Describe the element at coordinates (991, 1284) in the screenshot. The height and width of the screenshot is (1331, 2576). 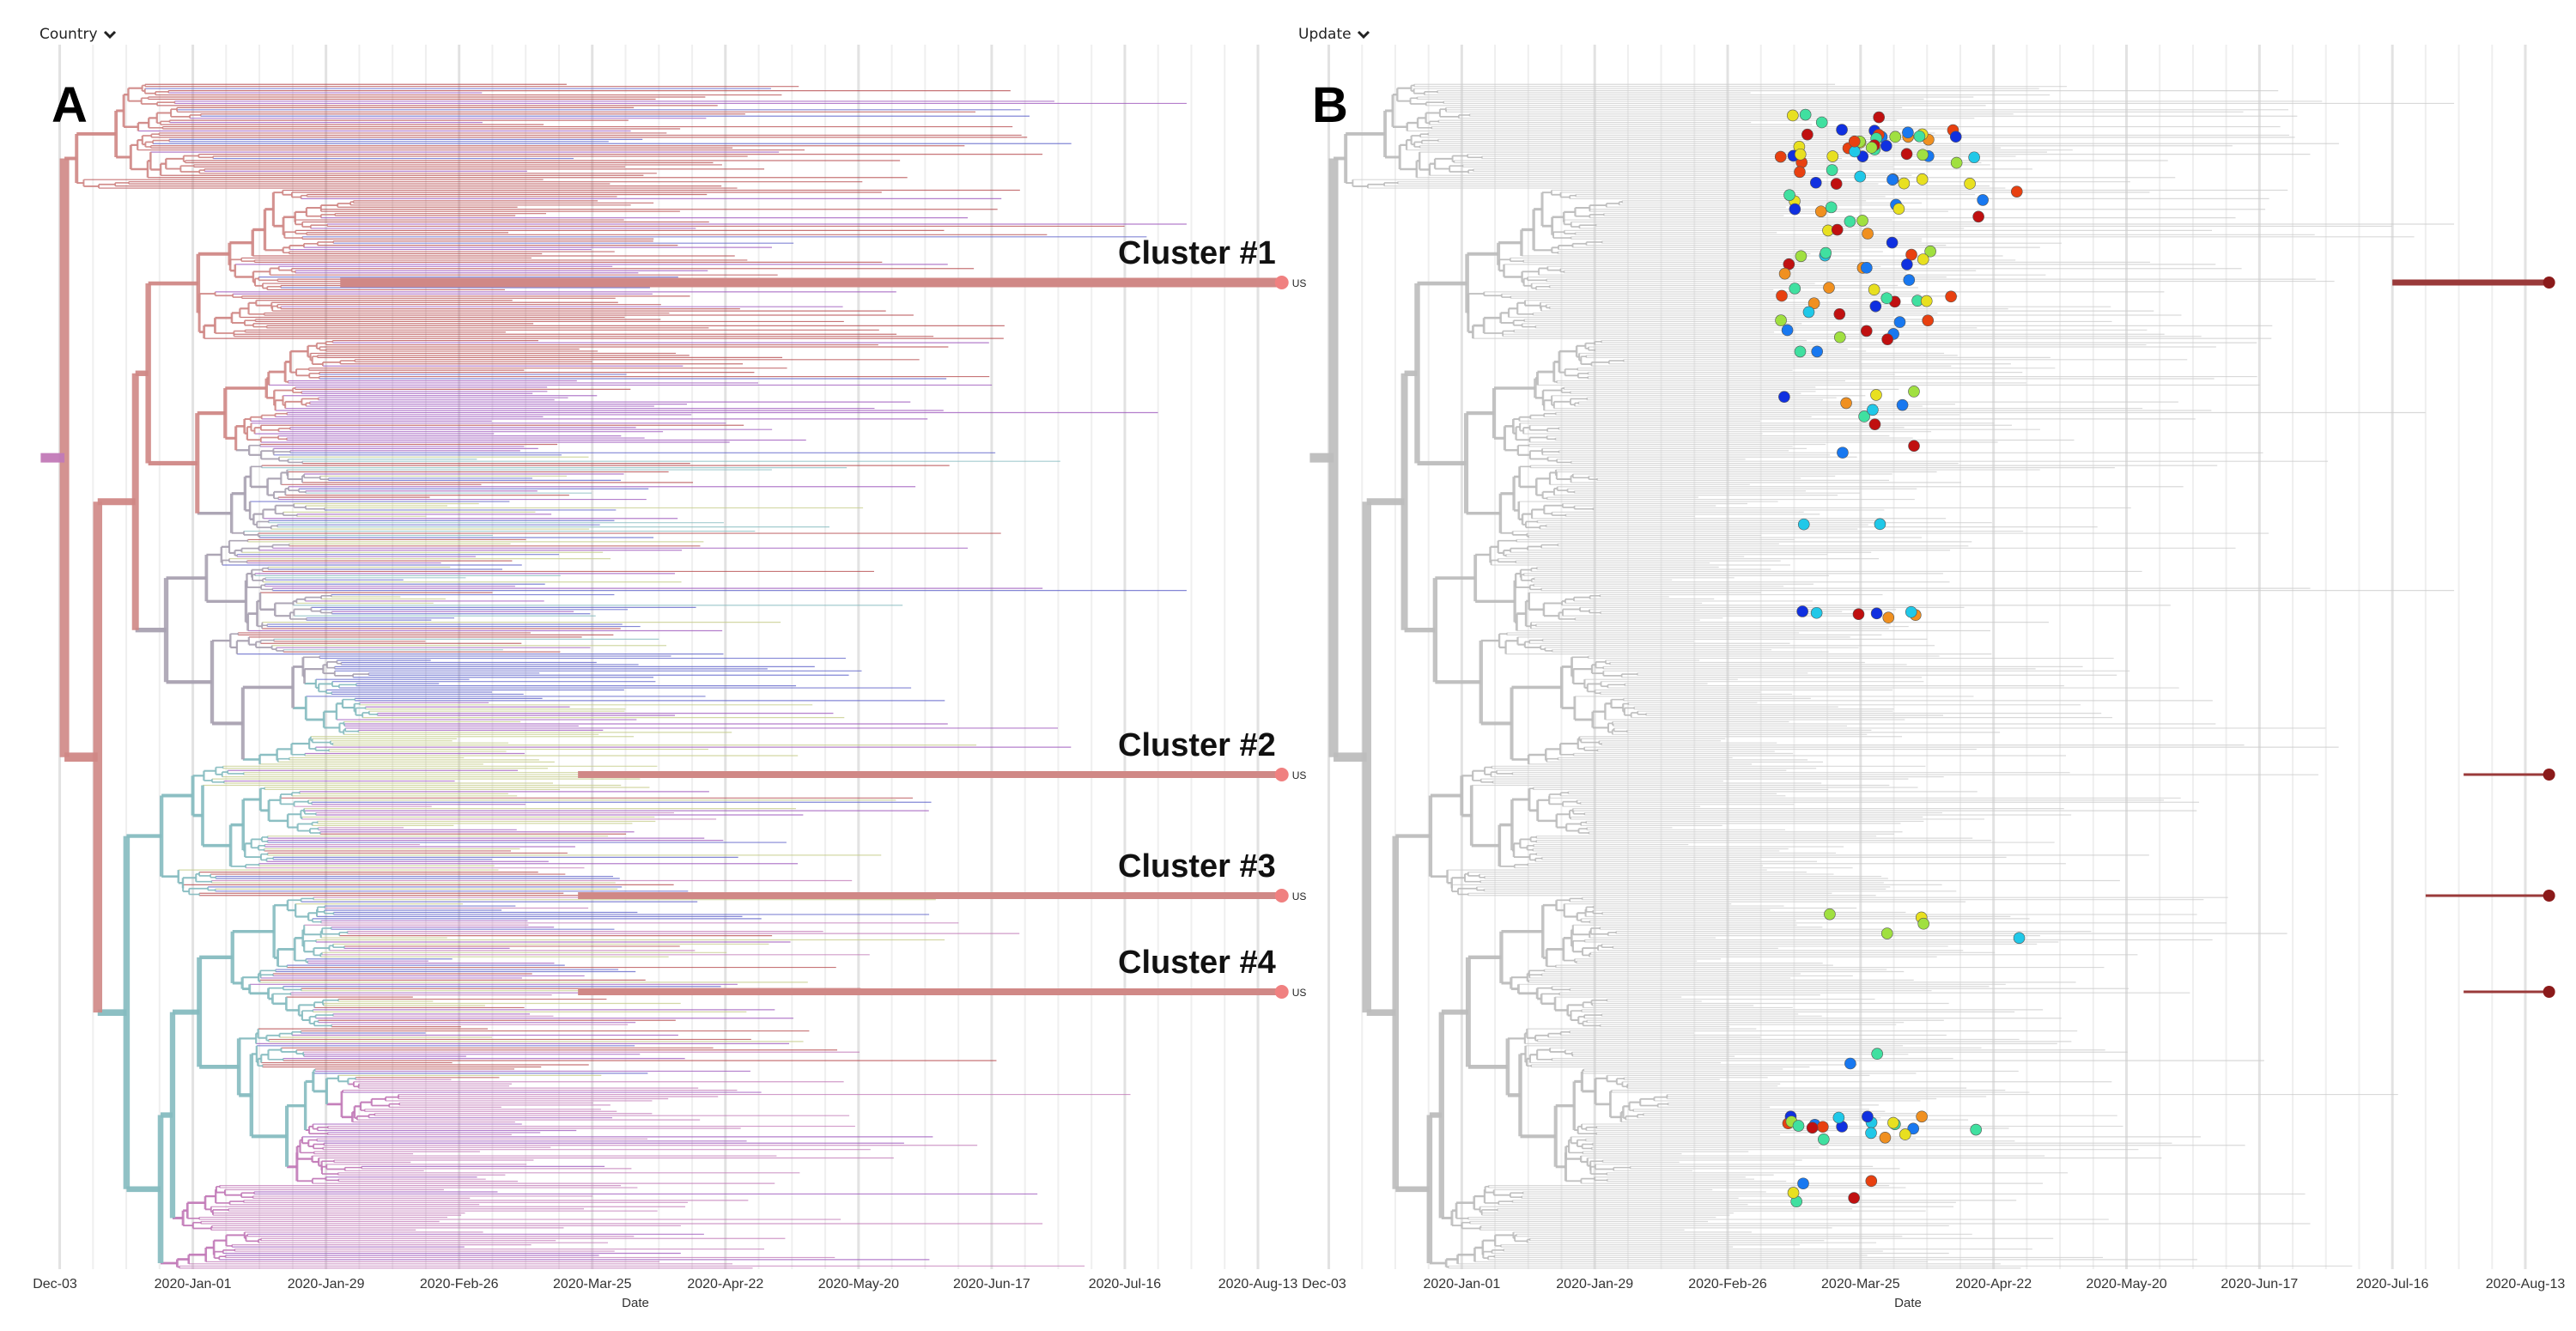
I see `x-tick-label: 2020-Jun-17` at that location.